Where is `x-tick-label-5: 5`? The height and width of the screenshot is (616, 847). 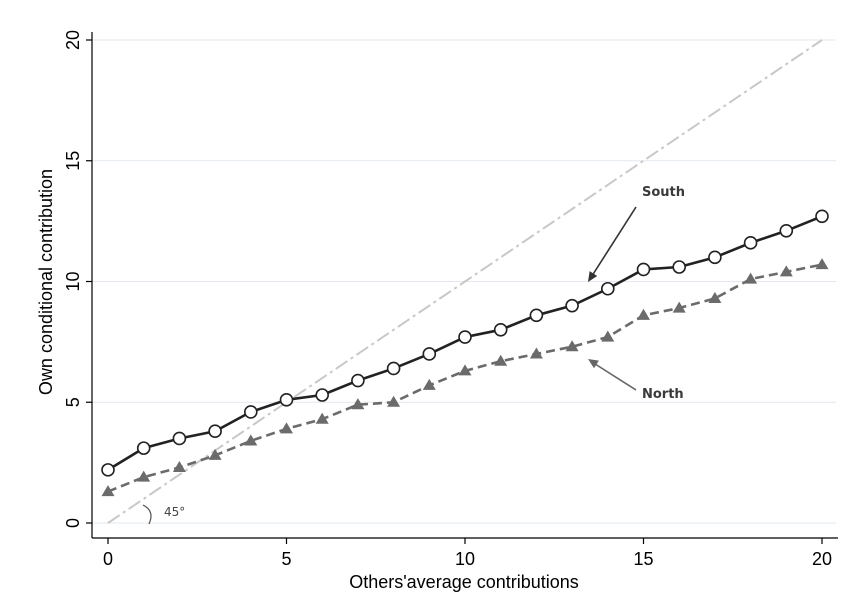 x-tick-label-5: 5 is located at coordinates (286, 559).